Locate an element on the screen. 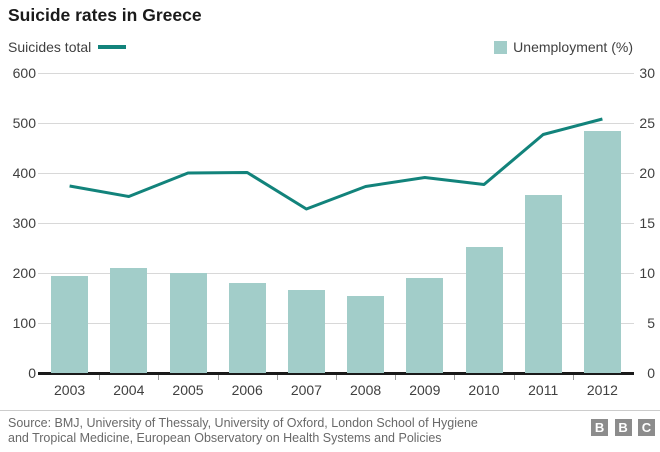 This screenshot has width=660, height=452. y-axis-right-label: 25 is located at coordinates (647, 123).